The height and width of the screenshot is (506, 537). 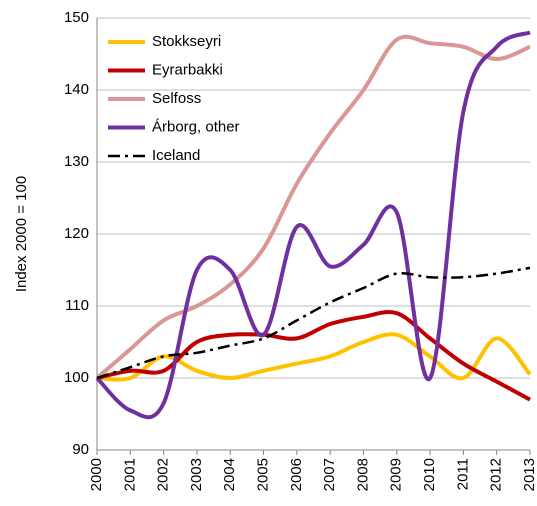 I want to click on y-tick-label: 150, so click(x=76, y=17).